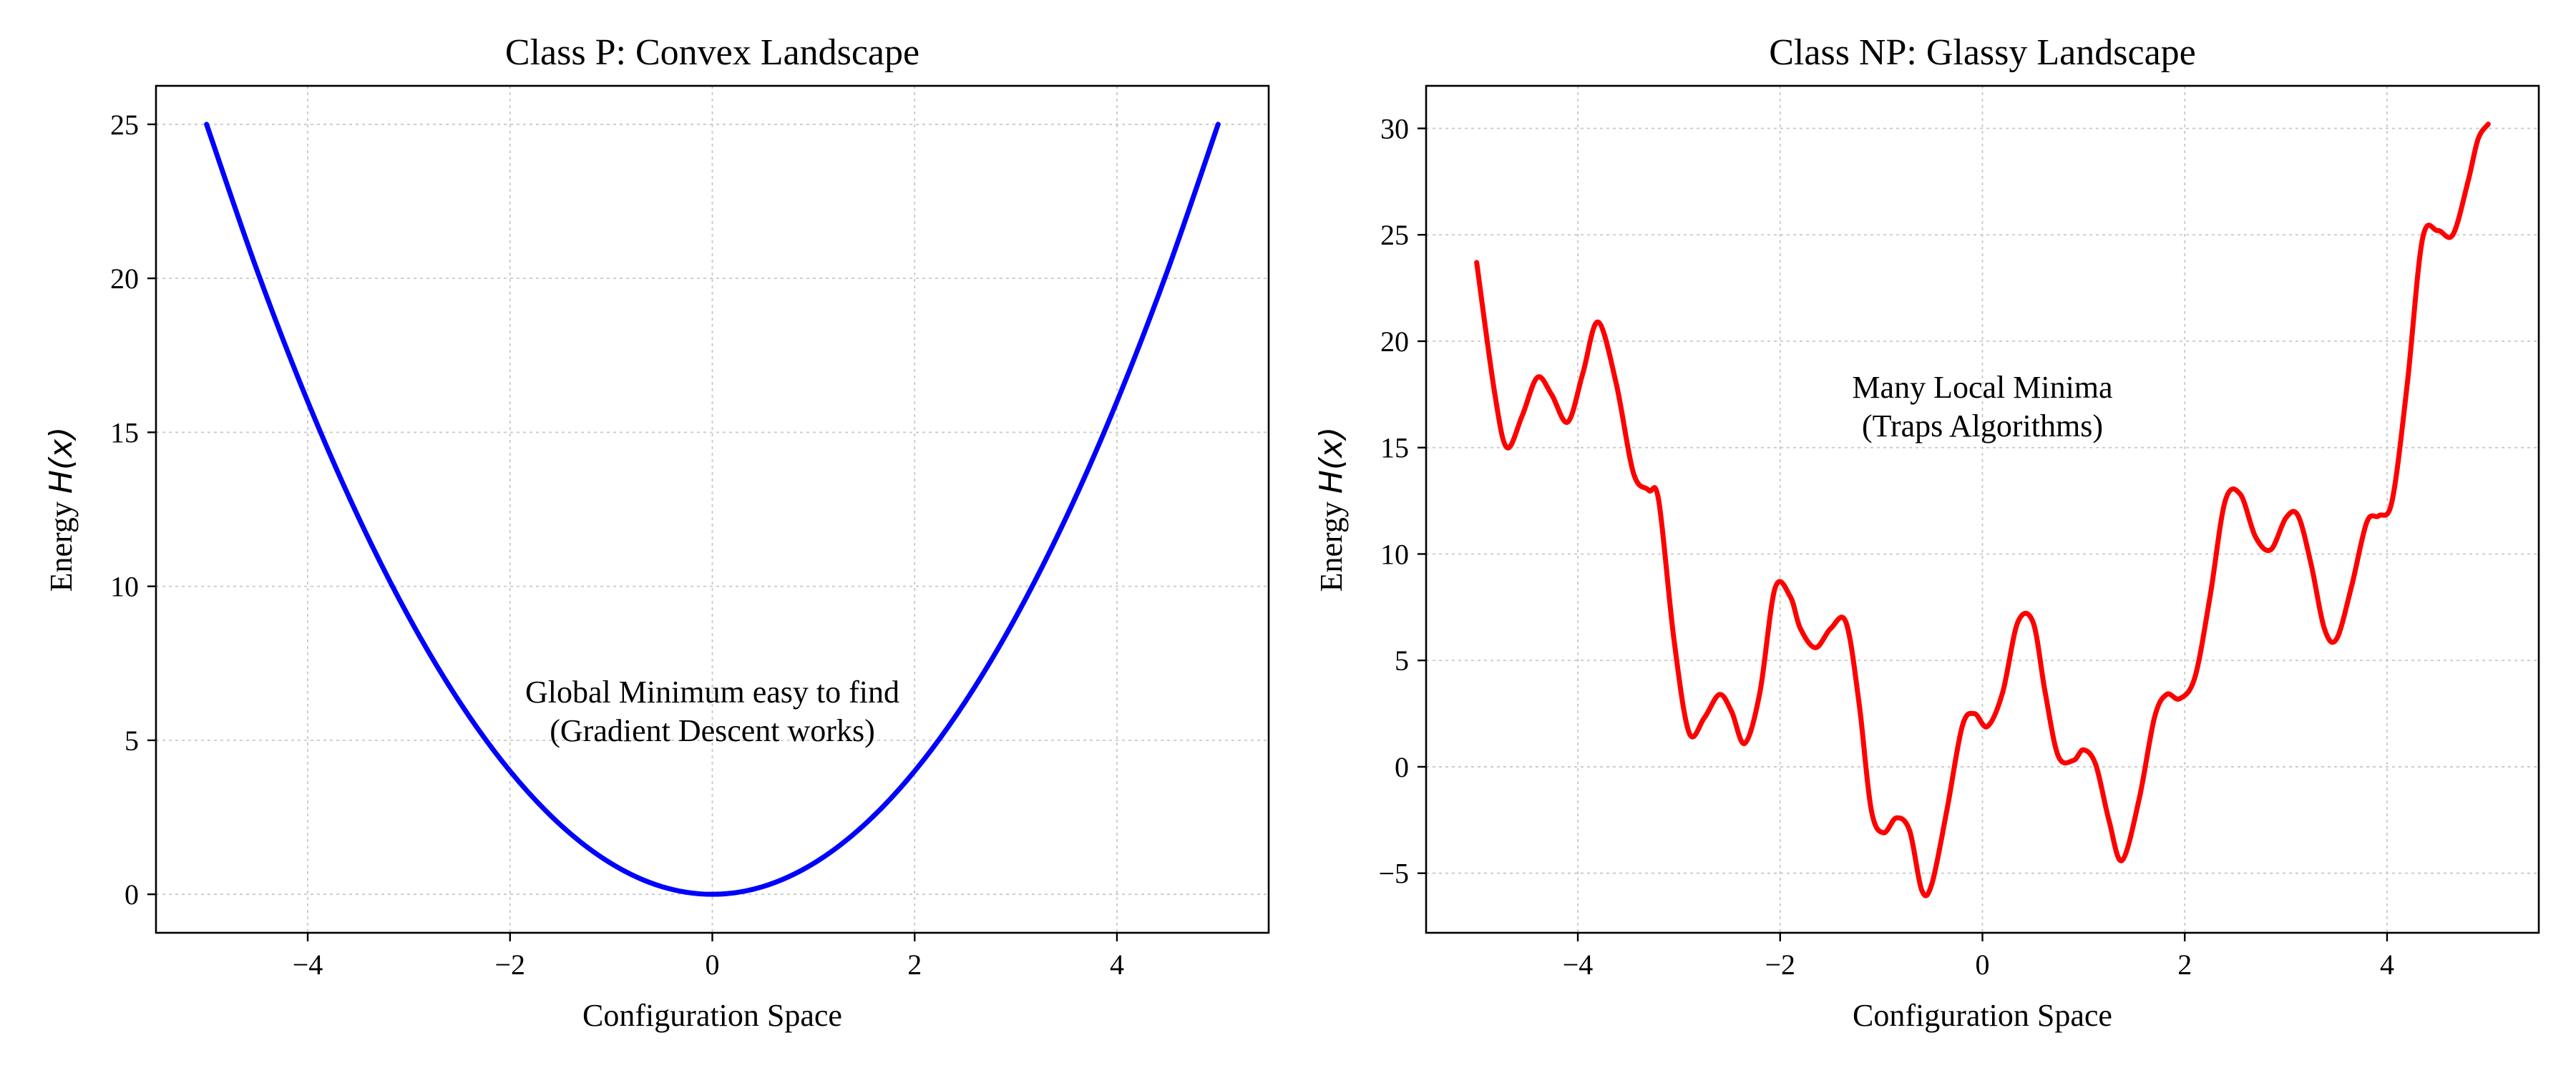  Describe the element at coordinates (1982, 52) in the screenshot. I see `chart-title: Class NP: Glassy Landscape` at that location.